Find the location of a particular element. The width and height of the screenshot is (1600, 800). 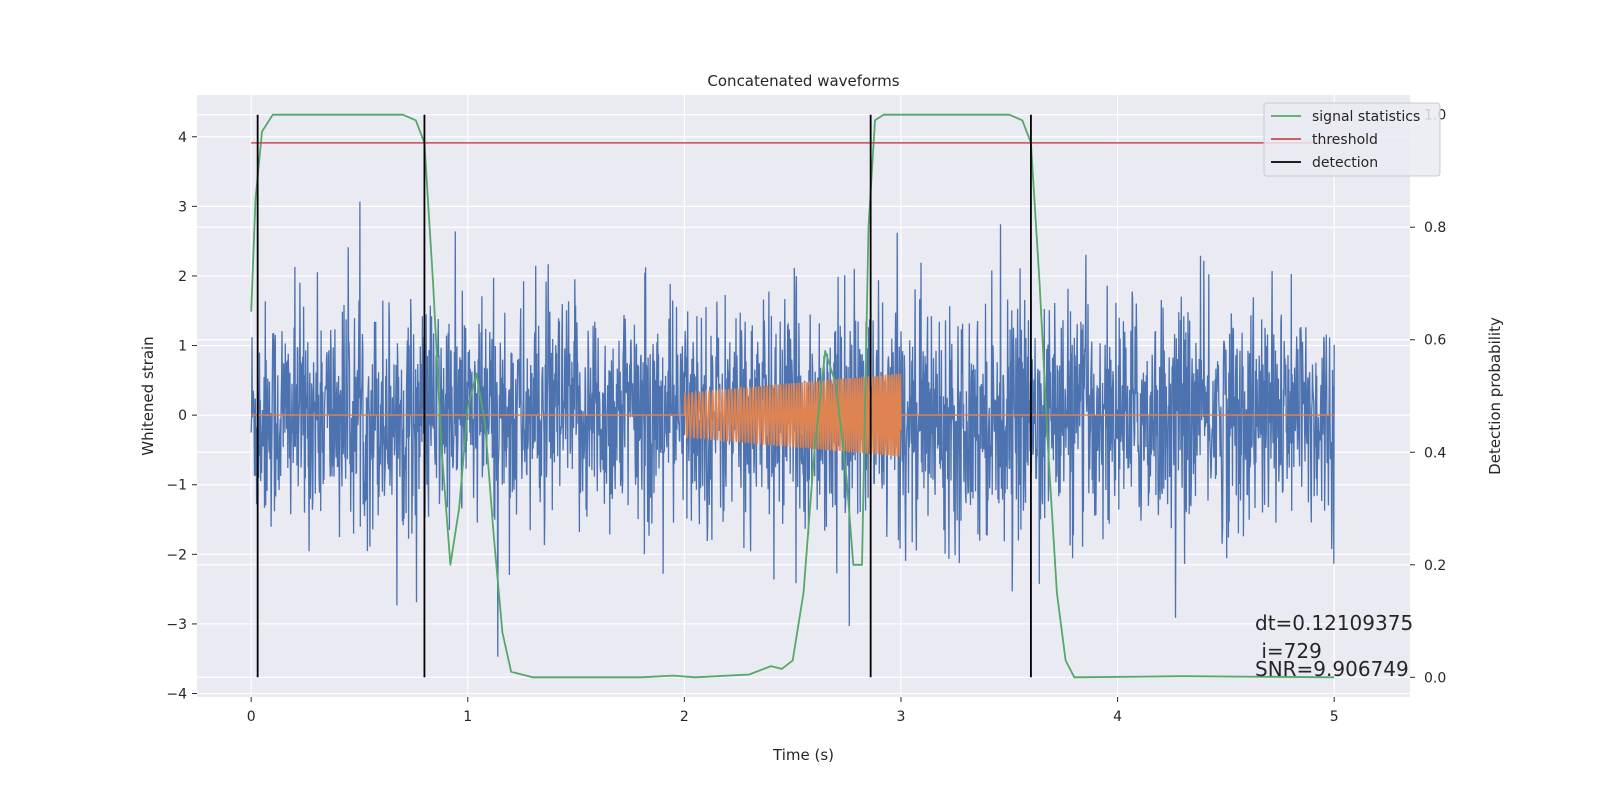

y-tick-label-right: 0.6 is located at coordinates (1435, 341).